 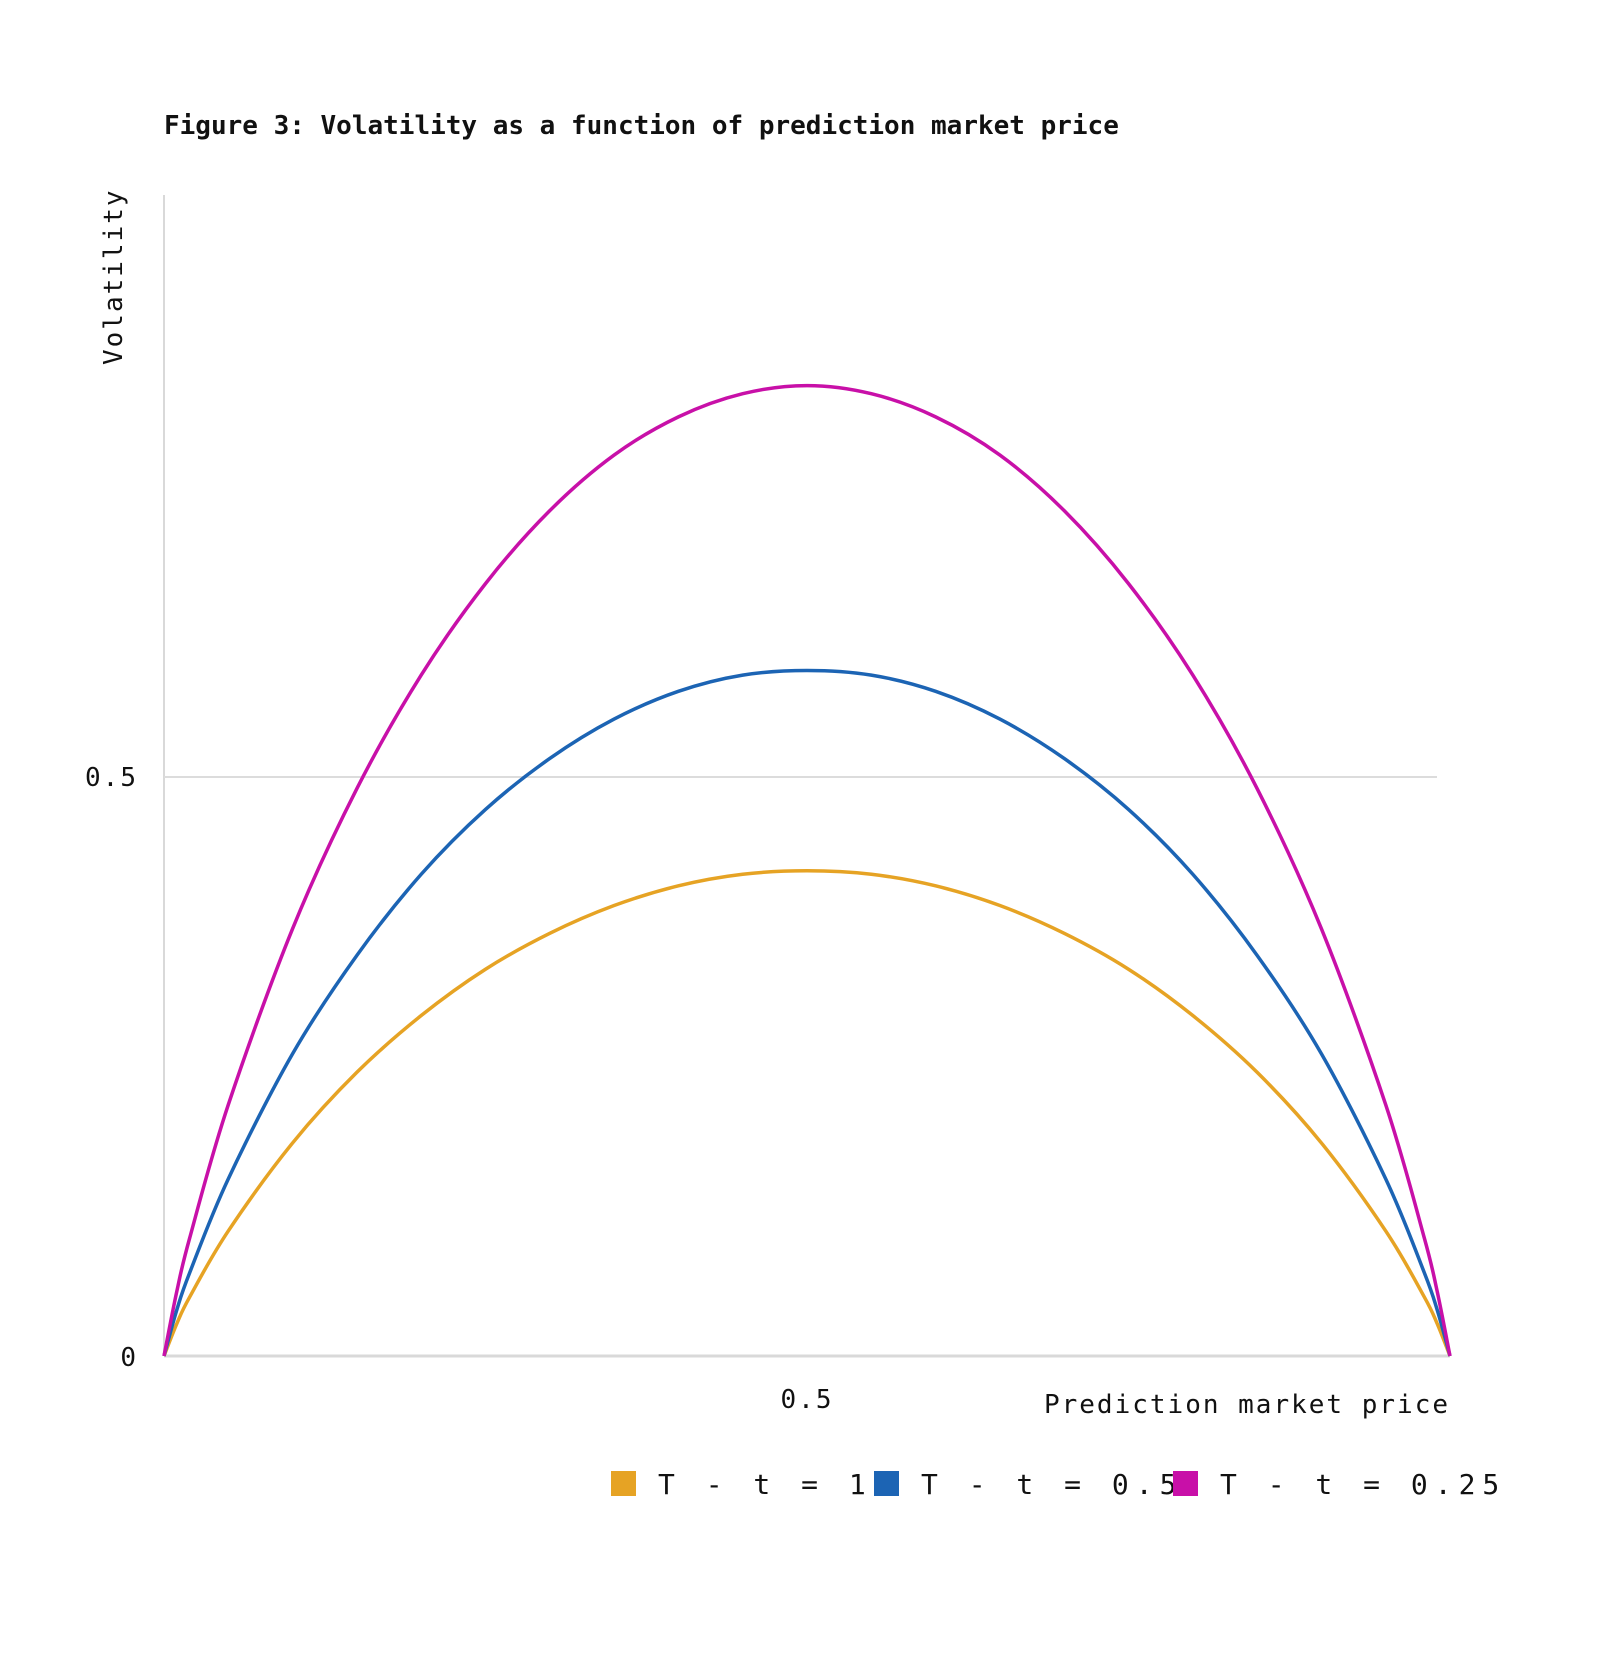 What do you see at coordinates (1363, 1484) in the screenshot?
I see `legend-label-t025: T - t = 0.25` at bounding box center [1363, 1484].